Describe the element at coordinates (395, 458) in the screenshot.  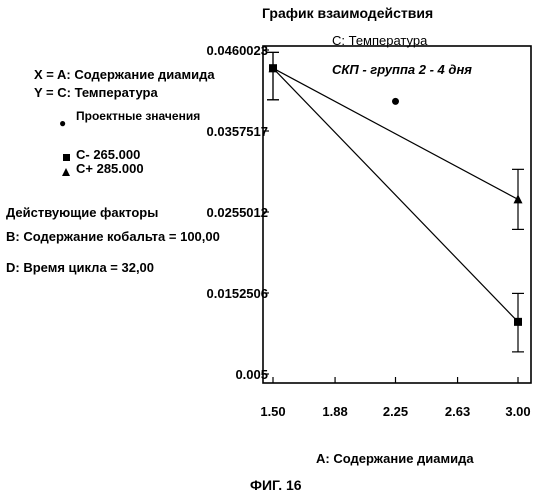
I see `x-axis-label: А: Содержание диамида` at that location.